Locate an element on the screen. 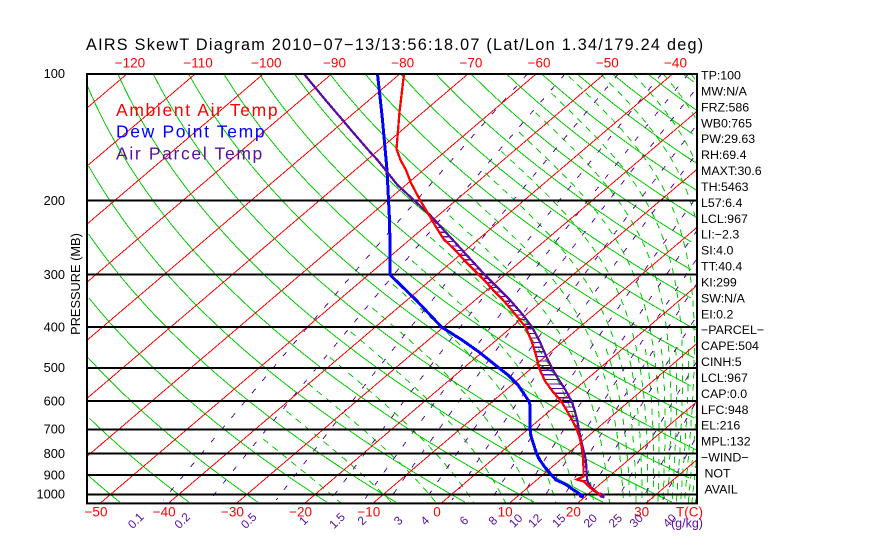  svg-text: WB0:765 is located at coordinates (726, 123).